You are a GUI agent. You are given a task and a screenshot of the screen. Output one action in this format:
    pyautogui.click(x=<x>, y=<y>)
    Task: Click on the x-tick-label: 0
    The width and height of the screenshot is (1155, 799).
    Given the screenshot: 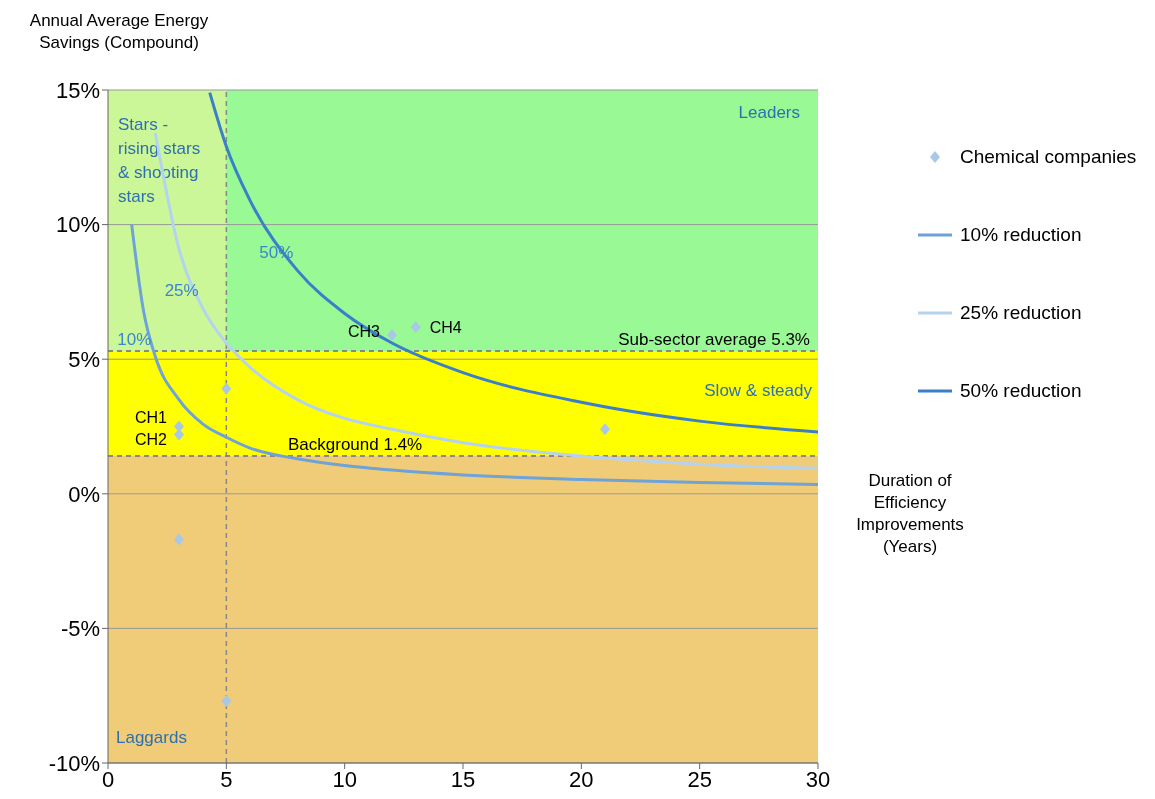 What is the action you would take?
    pyautogui.click(x=108, y=779)
    